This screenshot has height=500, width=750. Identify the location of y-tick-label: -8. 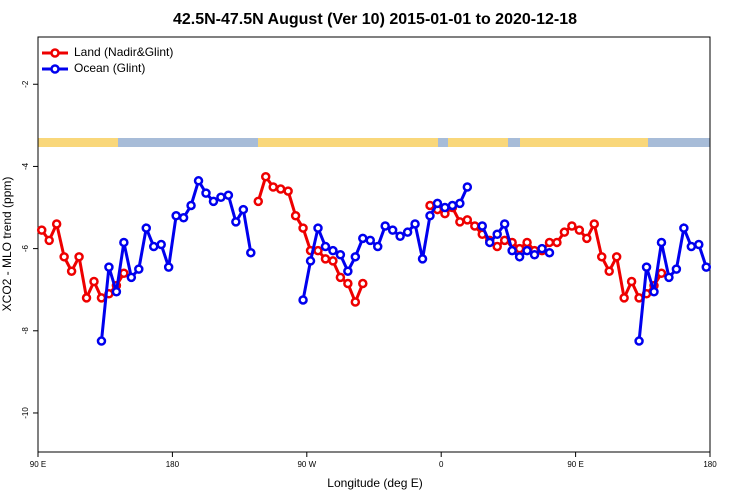
(25, 331).